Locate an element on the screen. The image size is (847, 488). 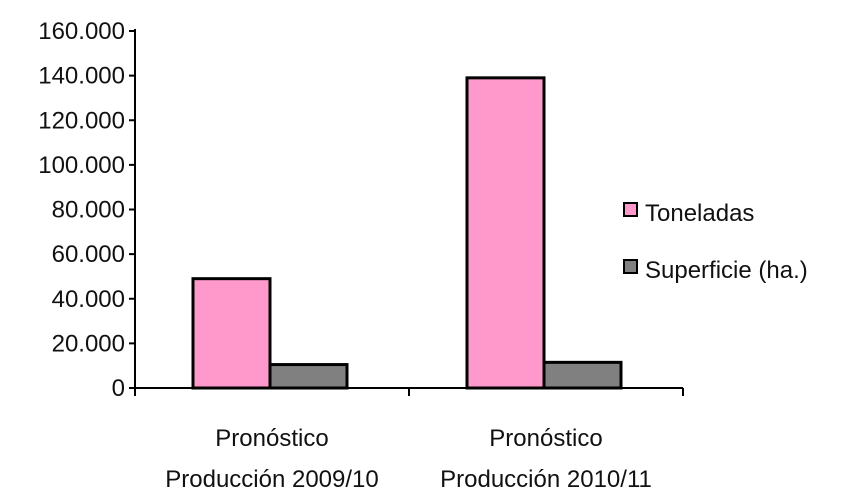
y-tick-label: 140.000 is located at coordinates (81, 76).